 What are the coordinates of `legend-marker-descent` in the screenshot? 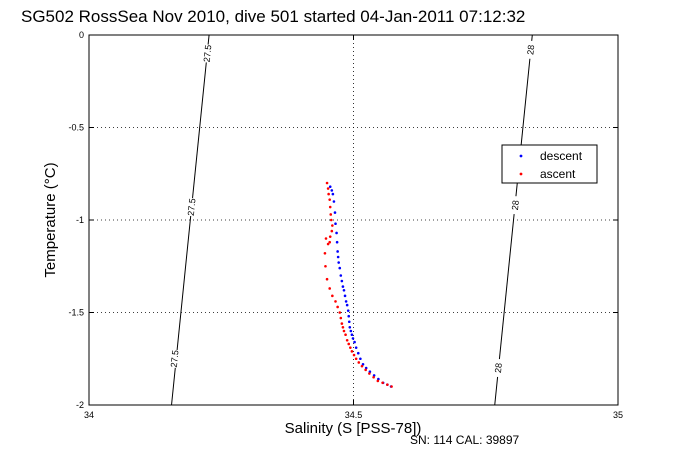 It's located at (521, 156).